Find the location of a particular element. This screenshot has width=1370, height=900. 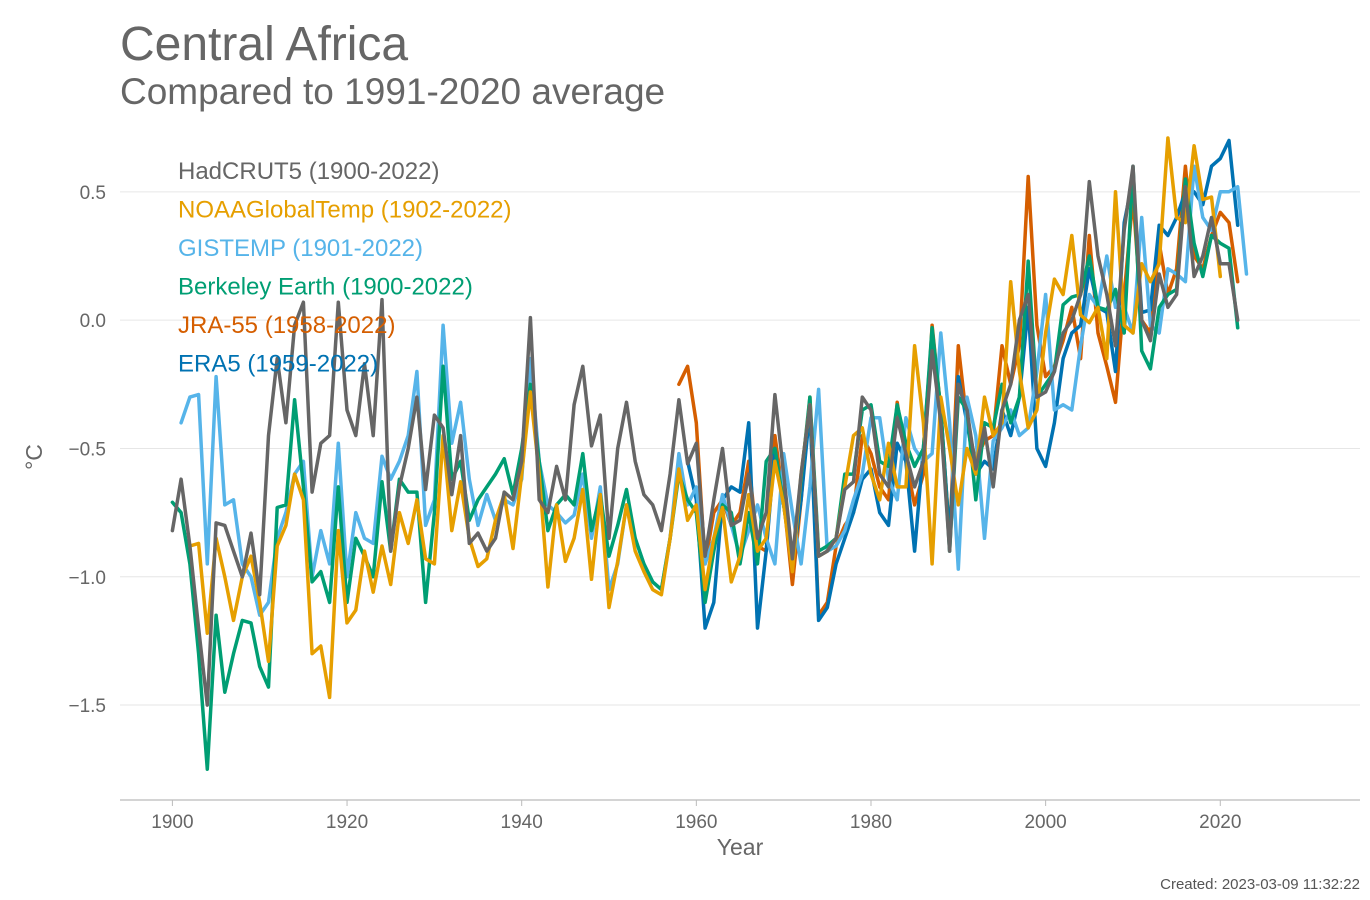

legend-entry-jra55: JRA-55 (1958-2022) is located at coordinates (286, 325).